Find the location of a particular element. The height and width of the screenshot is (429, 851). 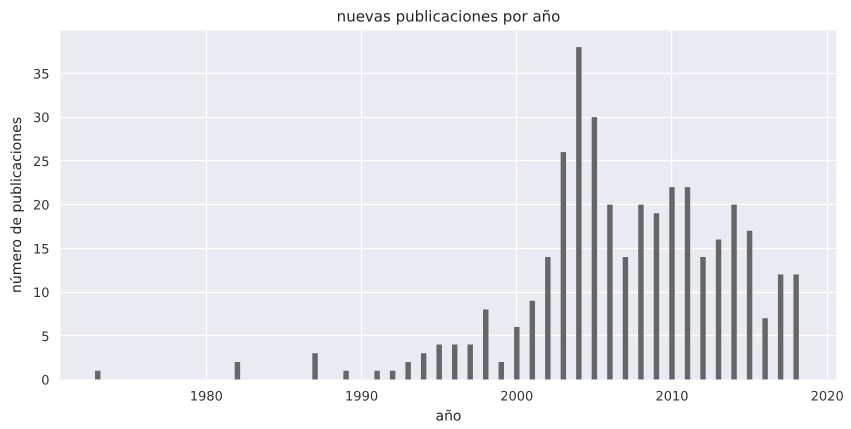

y-tick-label: 30 is located at coordinates (41, 118).